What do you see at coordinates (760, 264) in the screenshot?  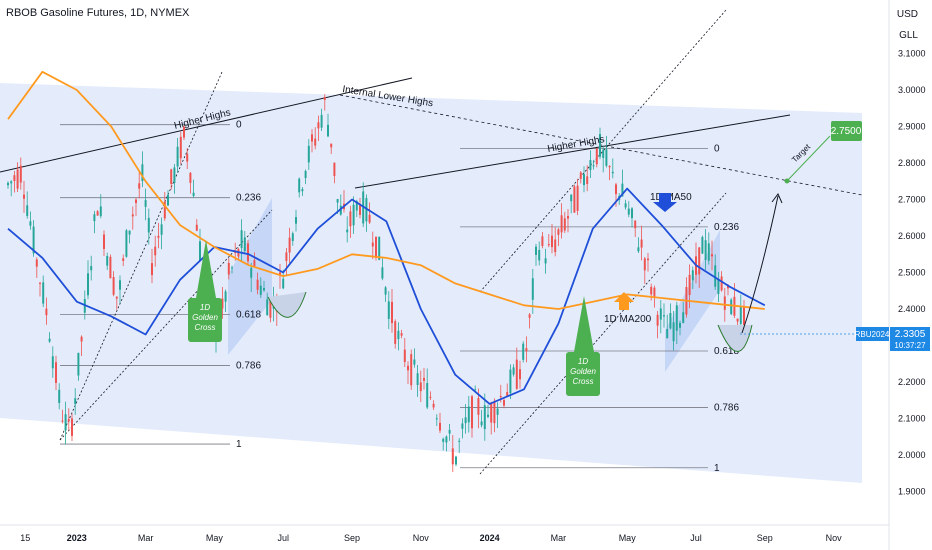 I see `projection-arrow` at bounding box center [760, 264].